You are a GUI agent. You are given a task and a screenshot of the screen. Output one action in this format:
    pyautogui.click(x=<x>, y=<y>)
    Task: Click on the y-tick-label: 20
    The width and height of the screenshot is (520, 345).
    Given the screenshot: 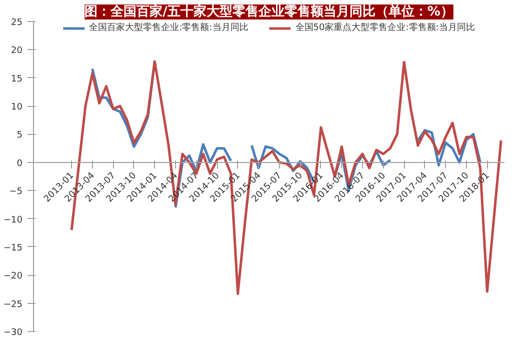 What is the action you would take?
    pyautogui.click(x=17, y=51)
    